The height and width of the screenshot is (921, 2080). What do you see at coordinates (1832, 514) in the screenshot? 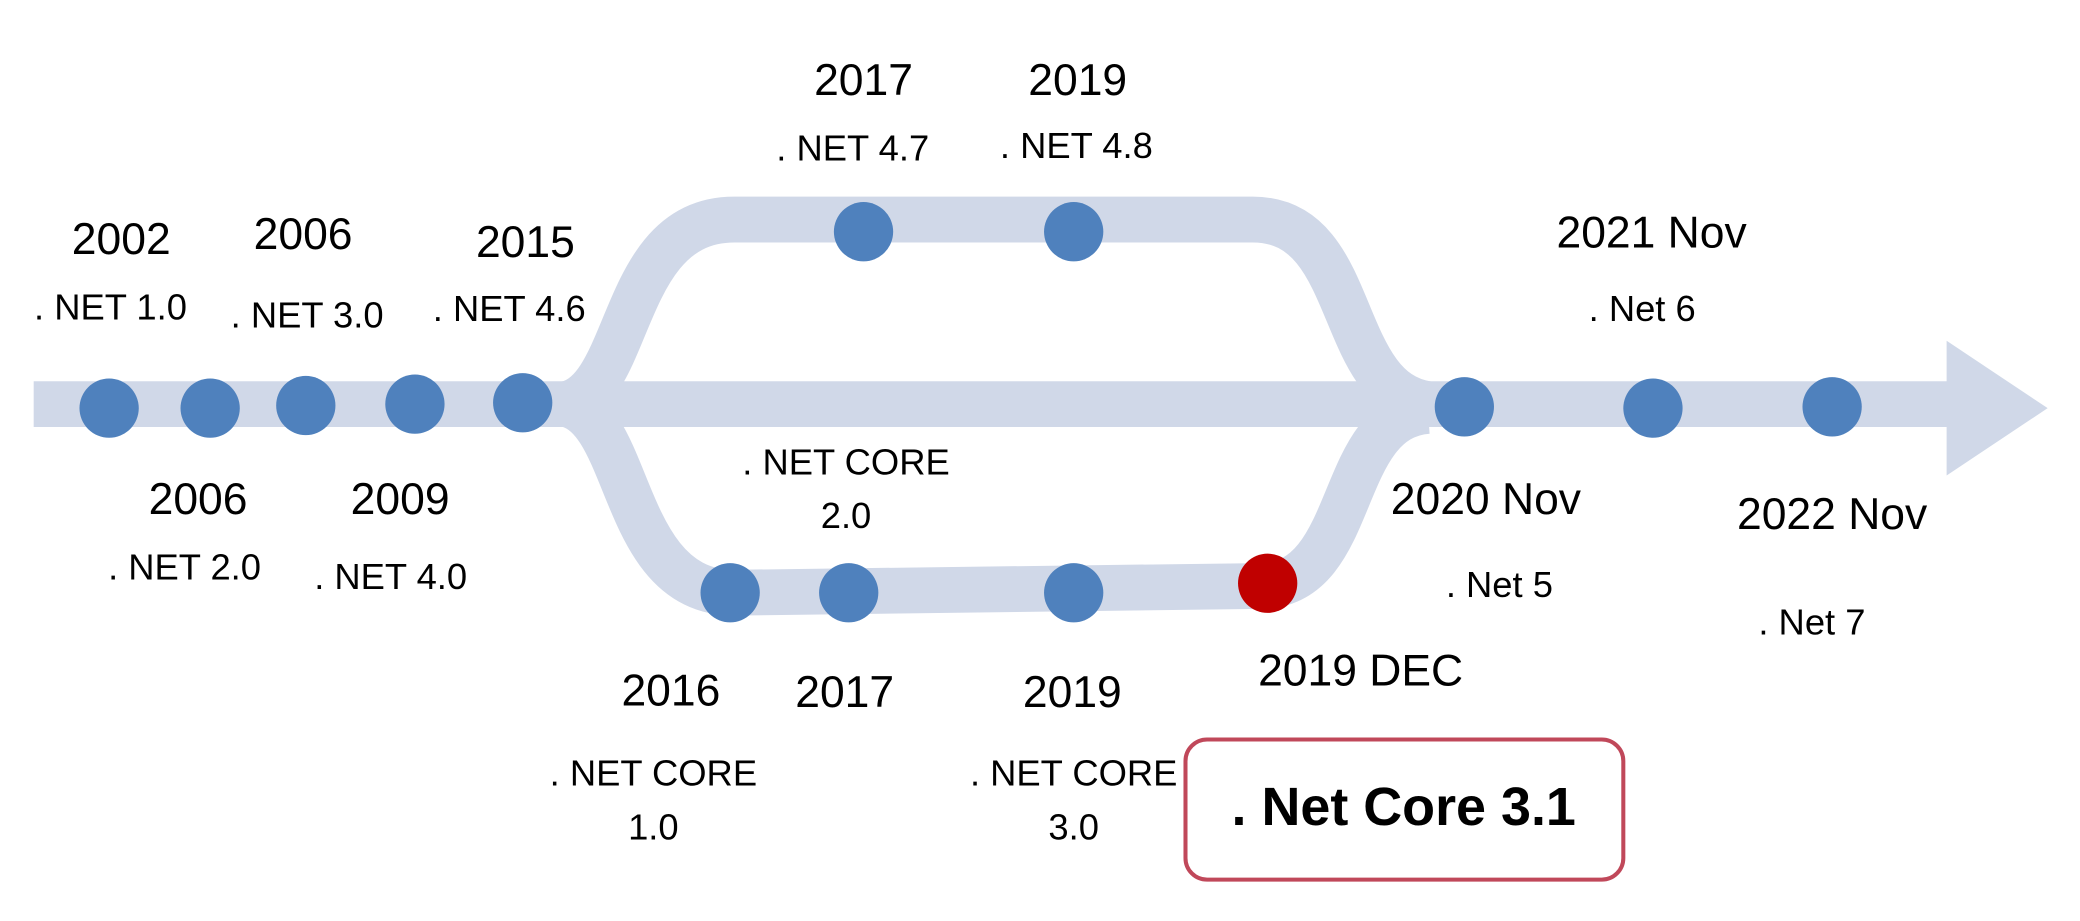
I see `milestone-year: 2022 Nov` at bounding box center [1832, 514].